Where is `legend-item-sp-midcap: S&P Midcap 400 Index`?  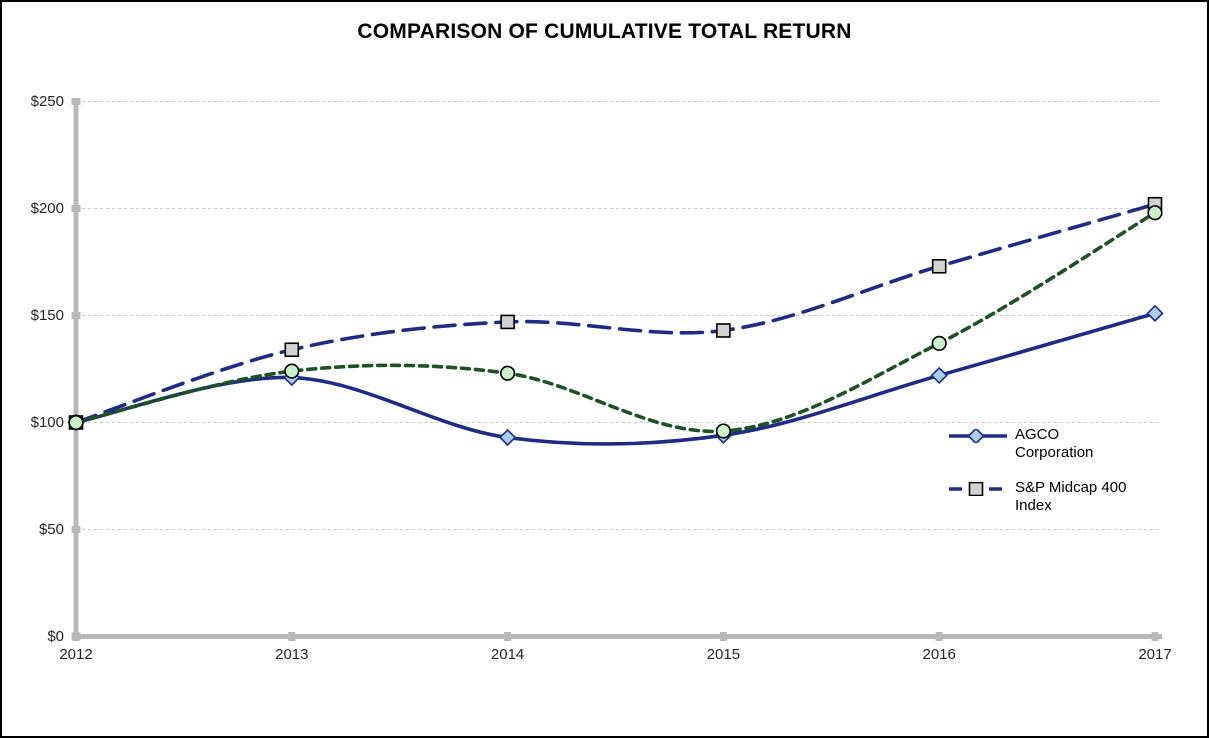 legend-item-sp-midcap: S&P Midcap 400 Index is located at coordinates (1065, 497).